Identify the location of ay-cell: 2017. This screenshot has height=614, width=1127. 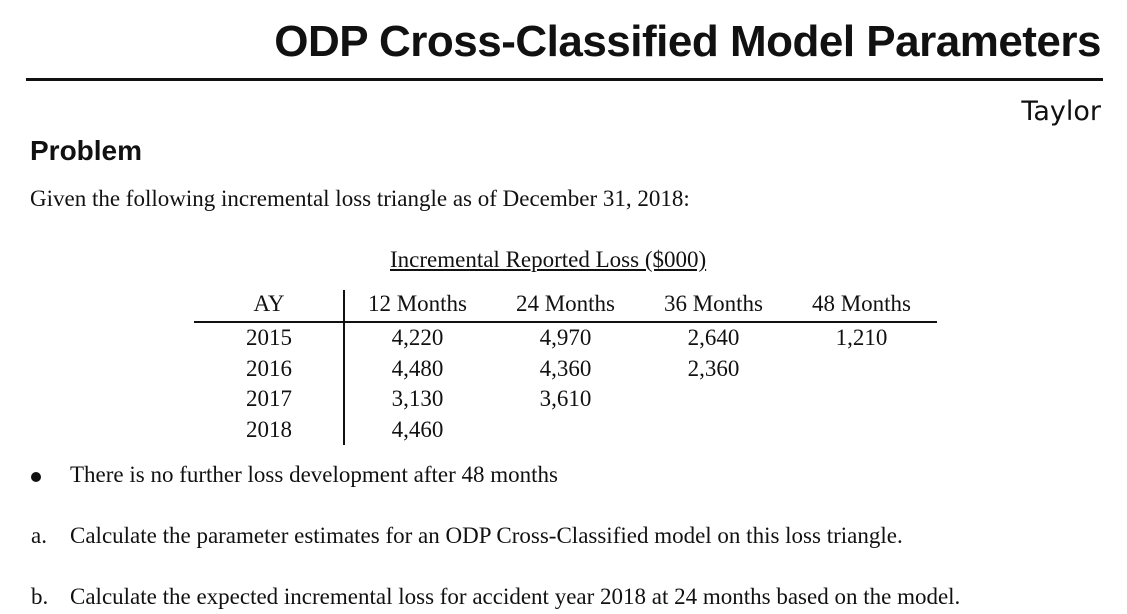
(269, 398).